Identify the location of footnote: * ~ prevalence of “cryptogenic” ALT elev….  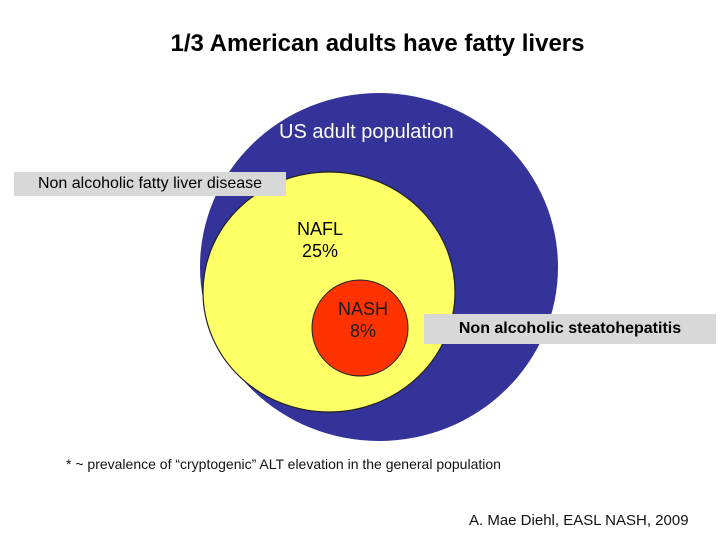
(283, 464).